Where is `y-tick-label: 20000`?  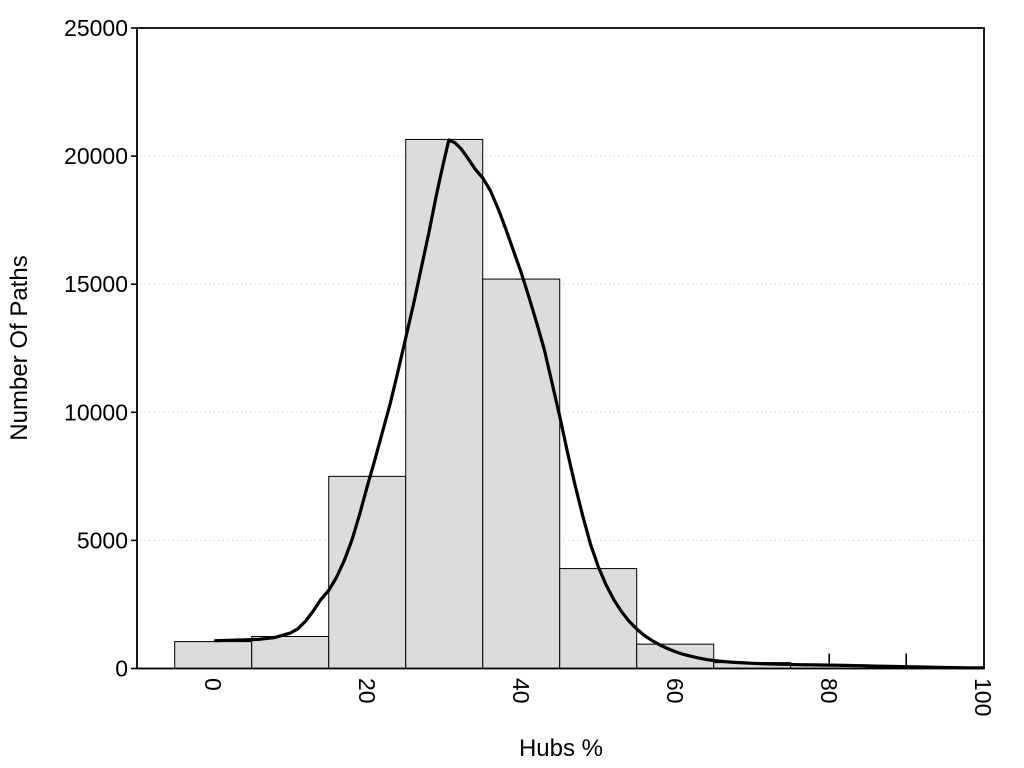 y-tick-label: 20000 is located at coordinates (96, 156).